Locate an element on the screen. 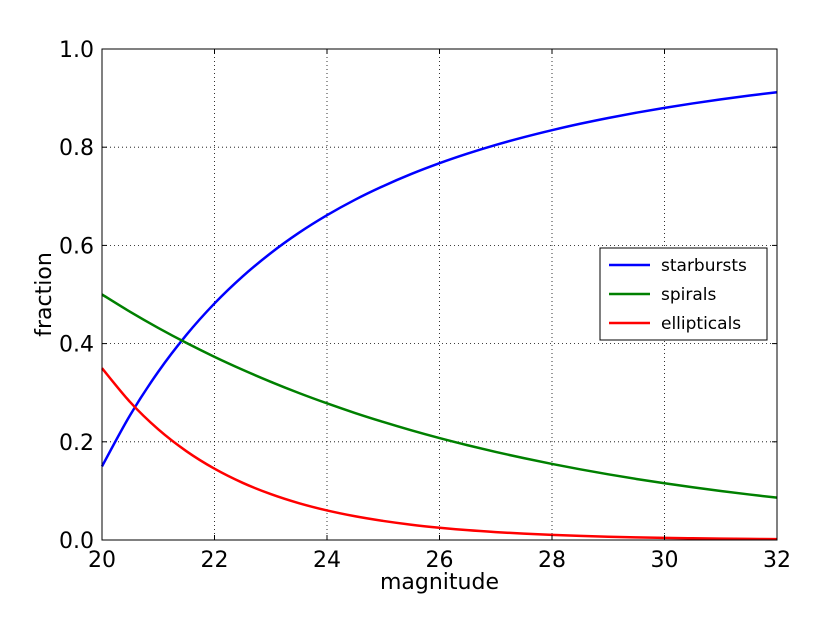 The height and width of the screenshot is (621, 817). x-tick-label: 24 is located at coordinates (327, 560).